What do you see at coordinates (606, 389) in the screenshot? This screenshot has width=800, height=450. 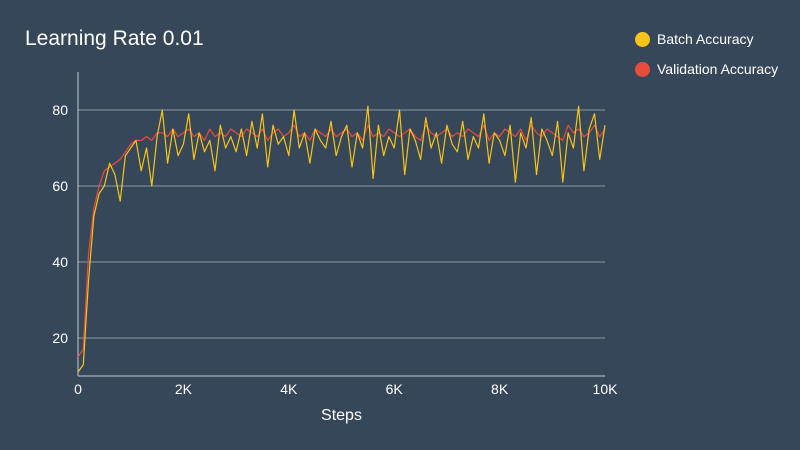 I see `x-tick-label-10K: 10K` at bounding box center [606, 389].